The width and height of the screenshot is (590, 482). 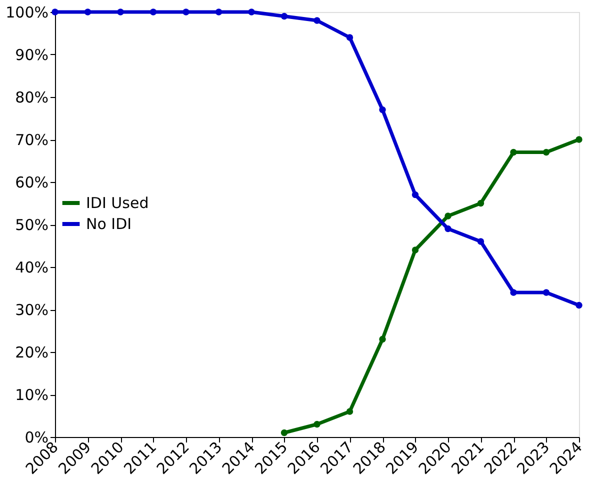 What do you see at coordinates (109, 224) in the screenshot?
I see `legend-label: No IDI` at bounding box center [109, 224].